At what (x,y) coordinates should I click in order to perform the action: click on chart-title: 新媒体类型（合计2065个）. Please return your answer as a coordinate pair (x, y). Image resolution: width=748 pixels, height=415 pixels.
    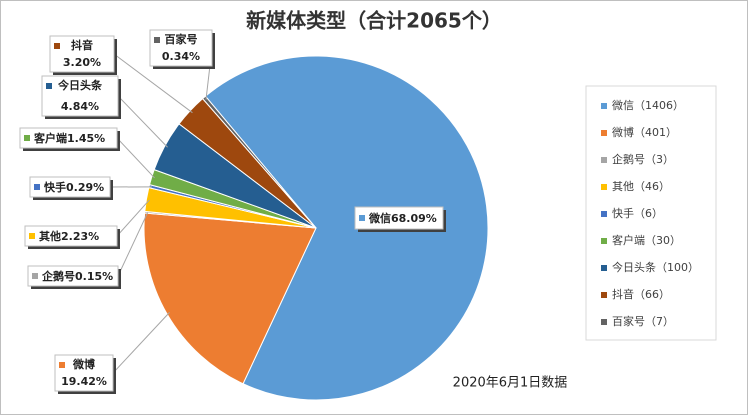
    Looking at the image, I should click on (374, 21).